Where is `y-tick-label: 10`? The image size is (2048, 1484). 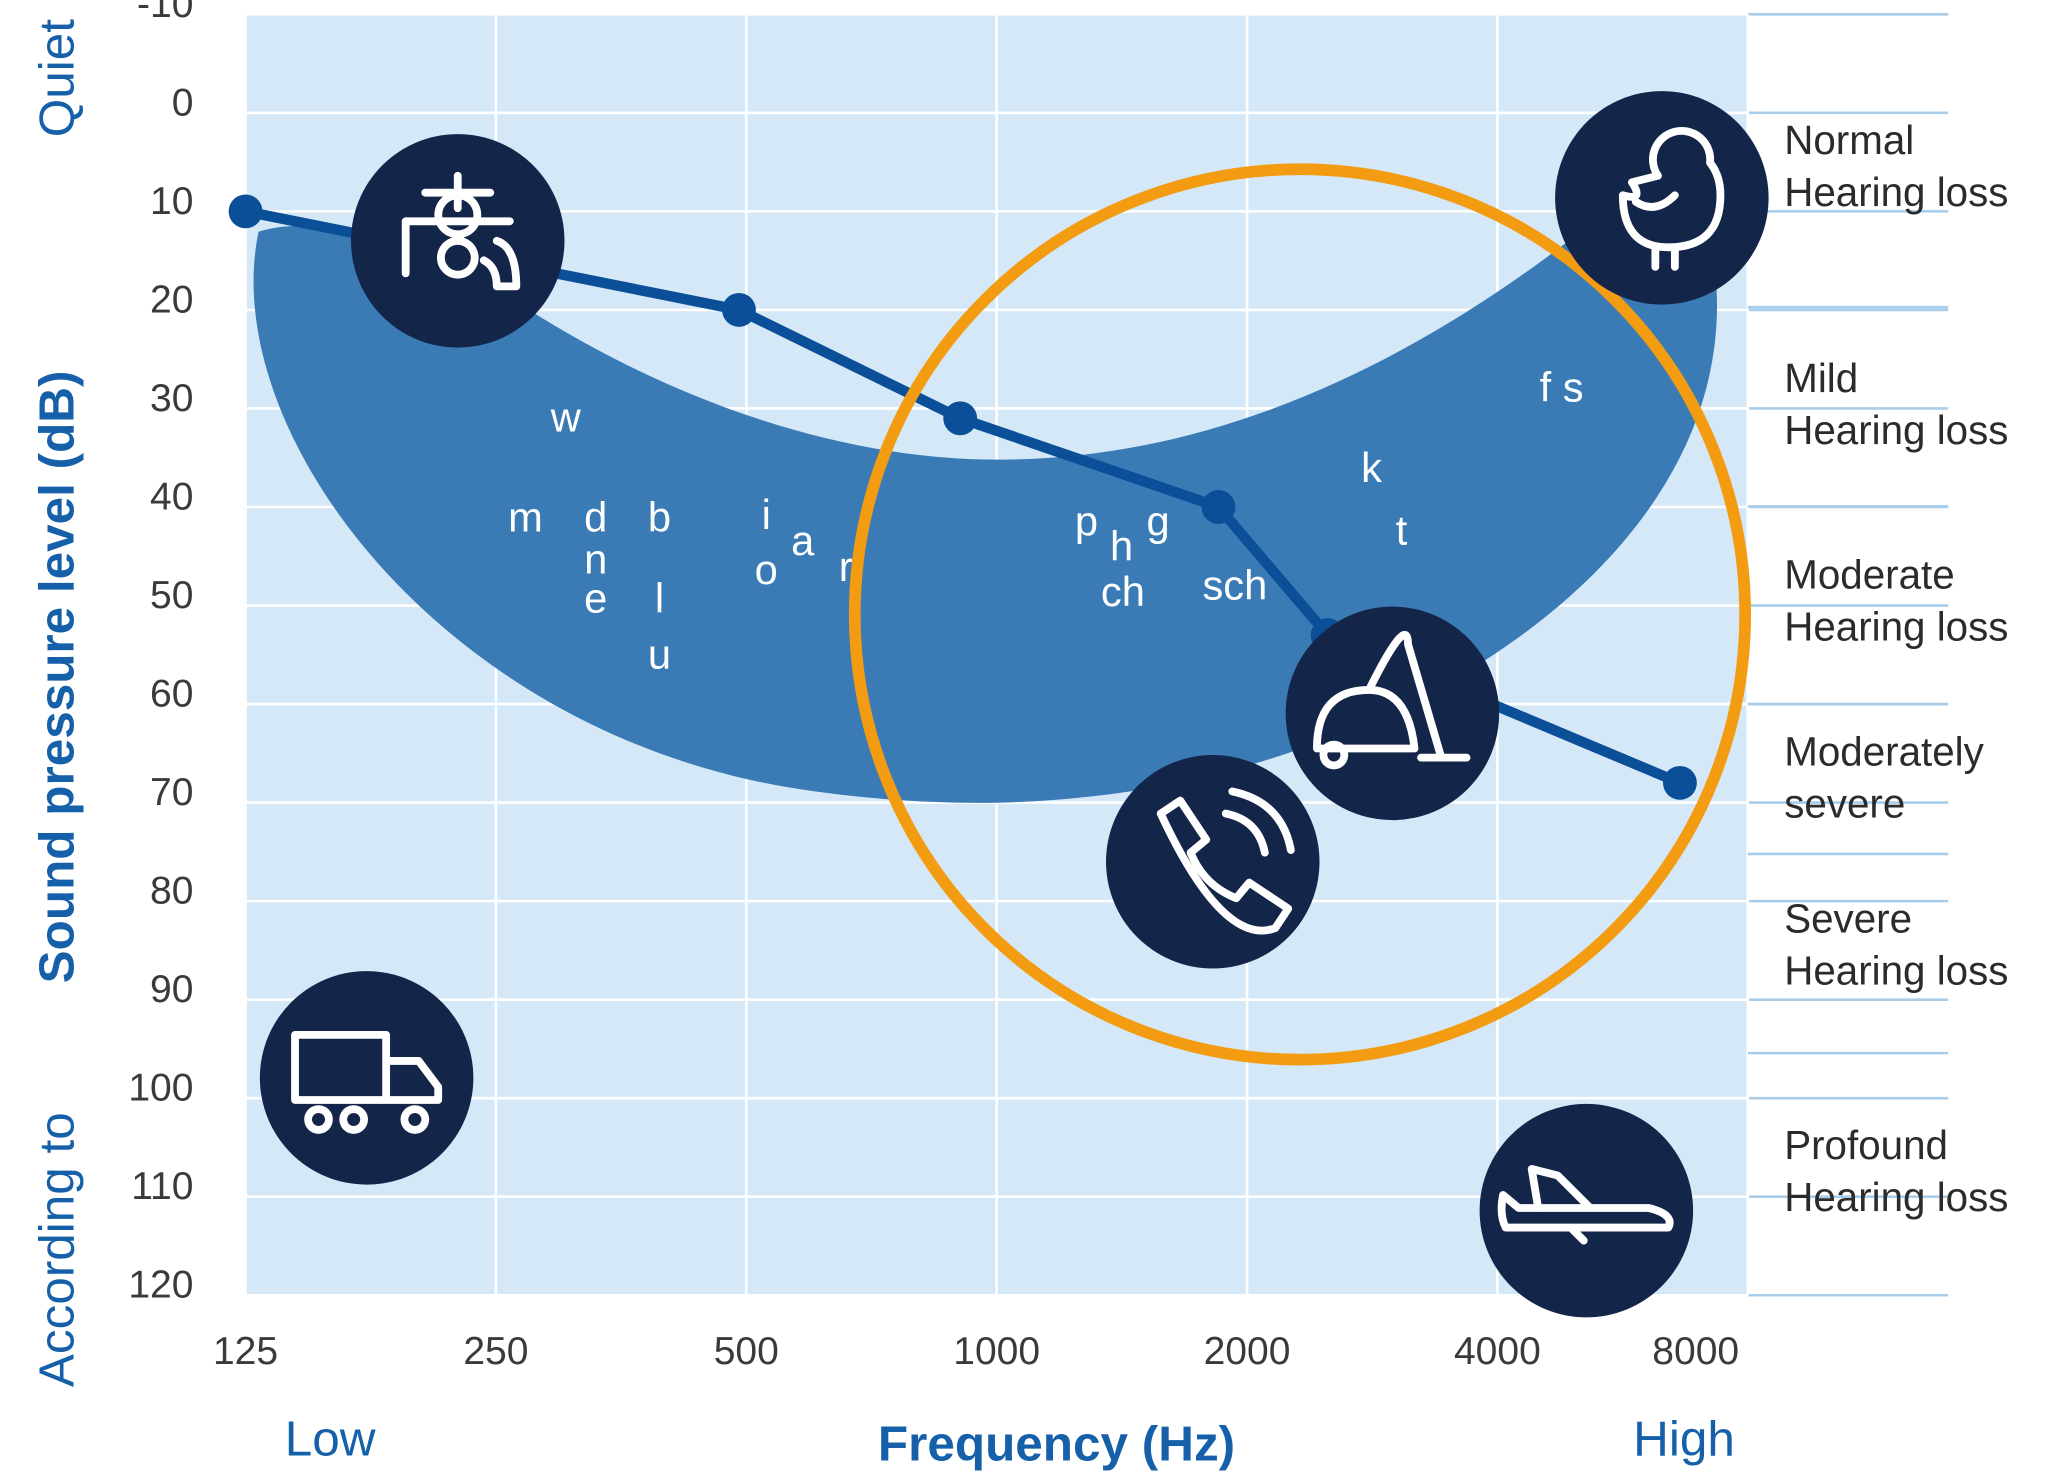
y-tick-label: 10 is located at coordinates (171, 201).